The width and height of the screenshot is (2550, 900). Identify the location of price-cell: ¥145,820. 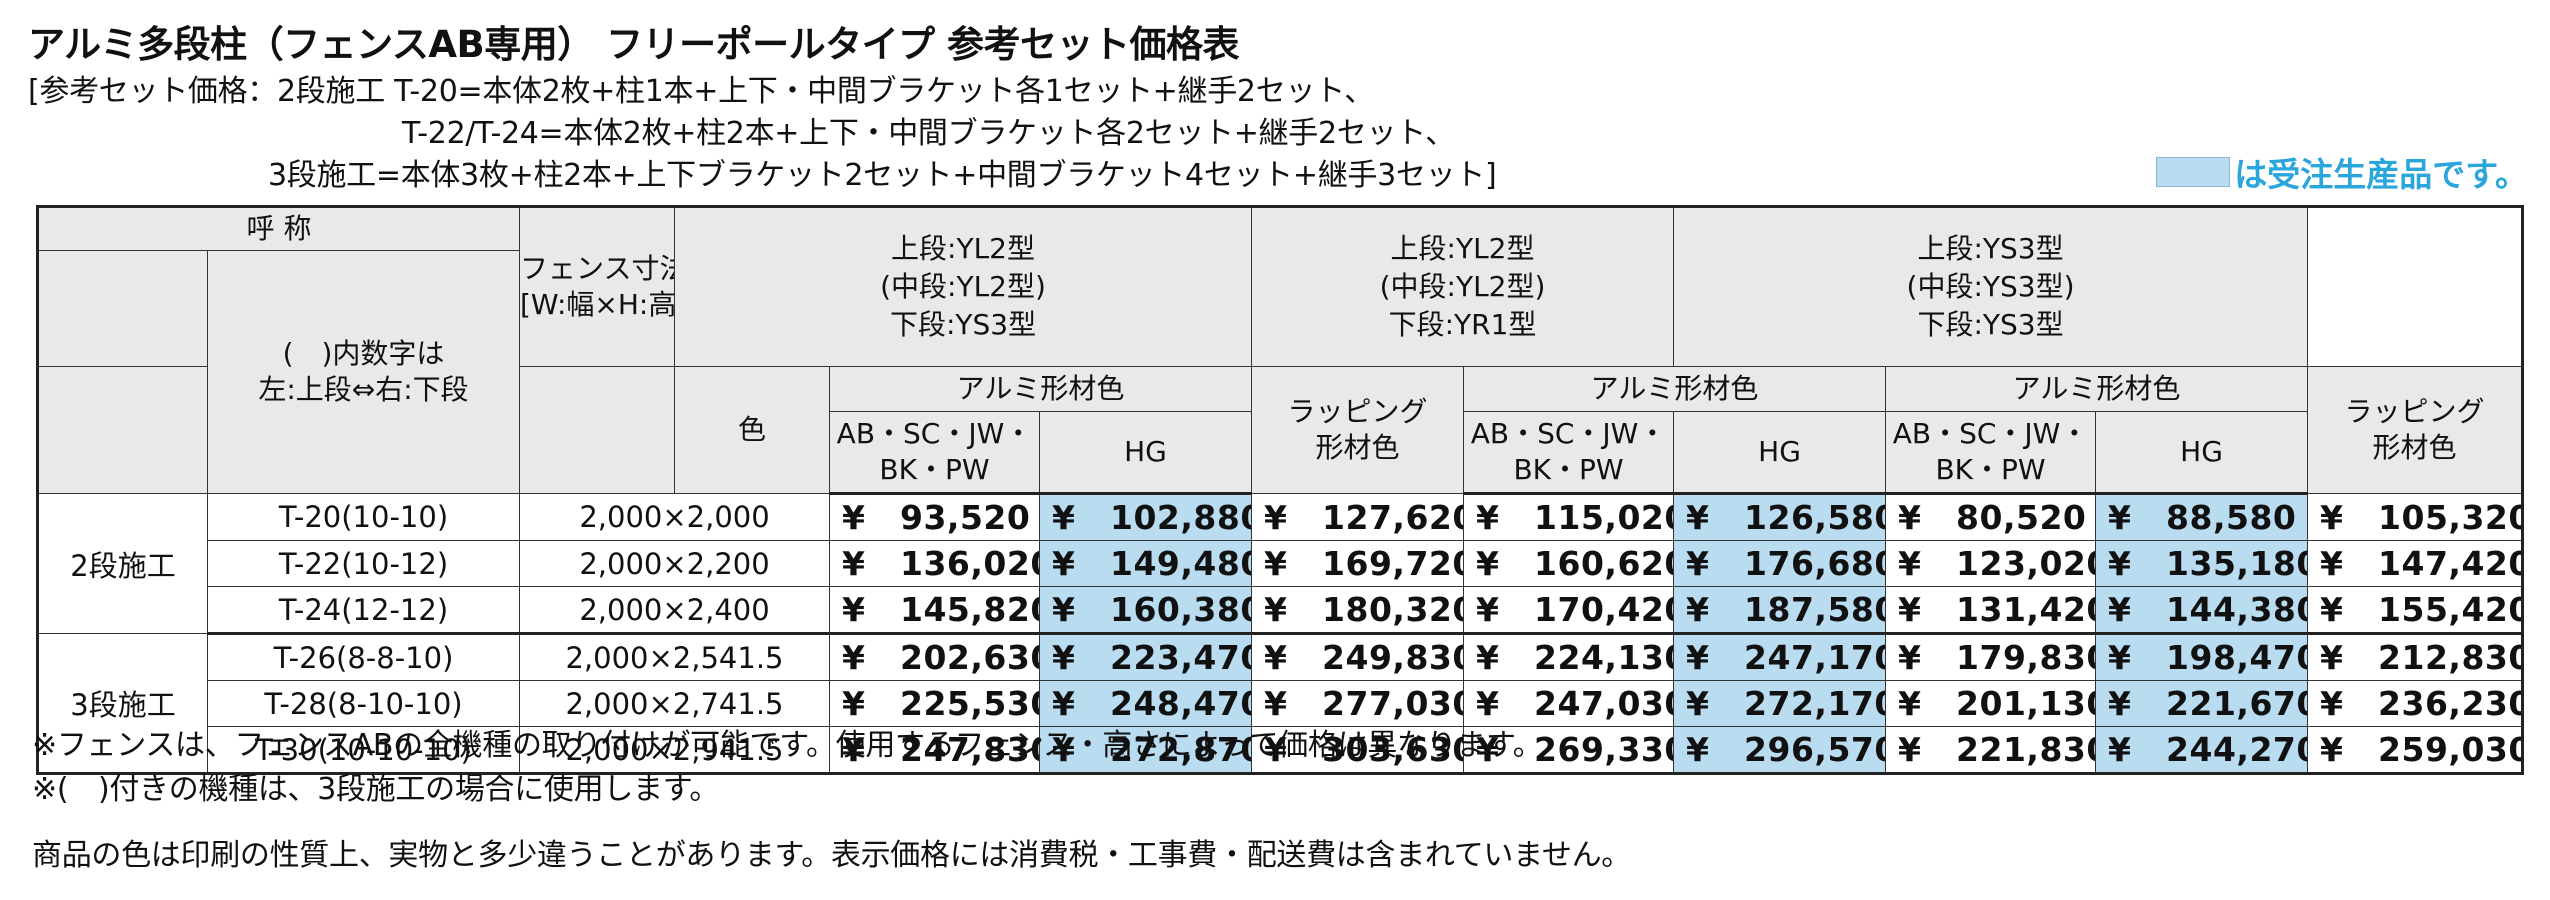
(934, 610).